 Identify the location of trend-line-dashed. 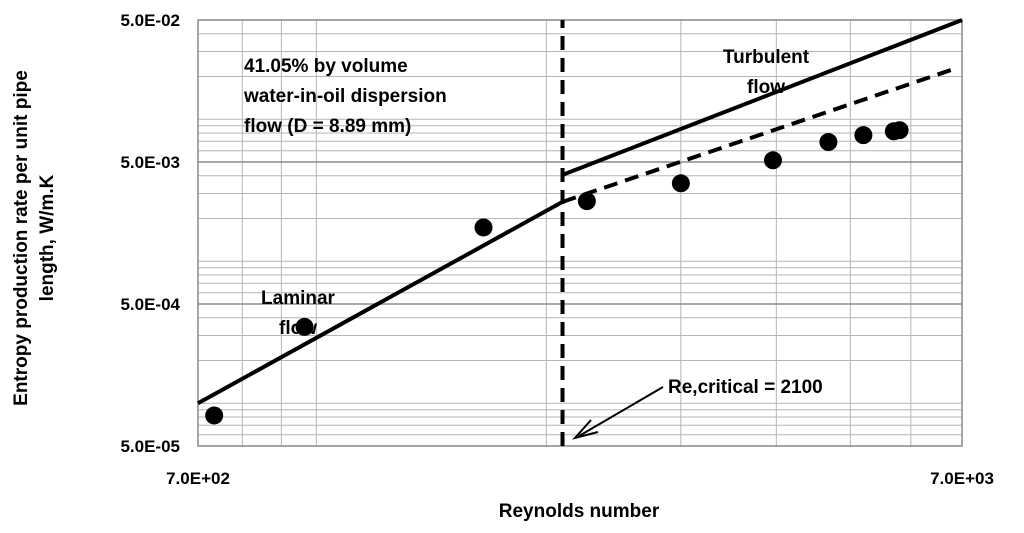
(757, 135).